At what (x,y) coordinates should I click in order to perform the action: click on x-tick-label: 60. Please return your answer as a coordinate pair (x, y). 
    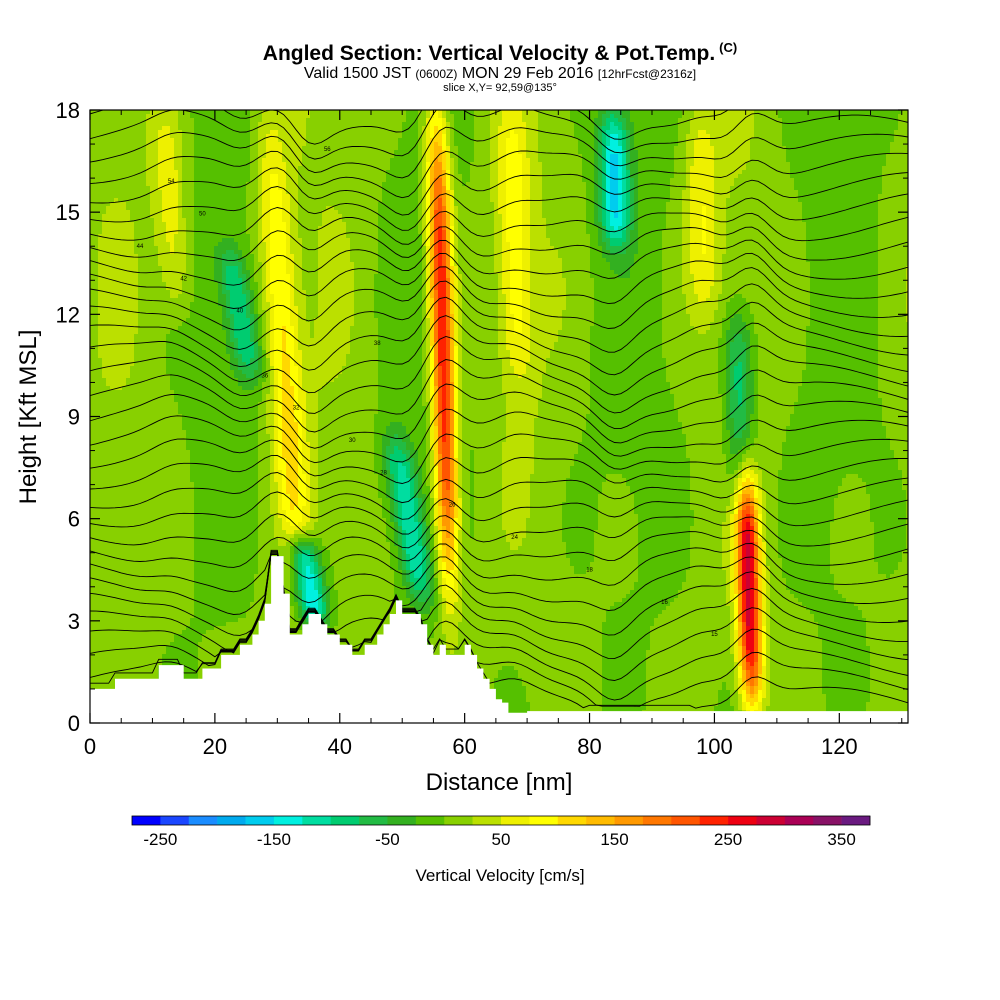
    Looking at the image, I should click on (464, 746).